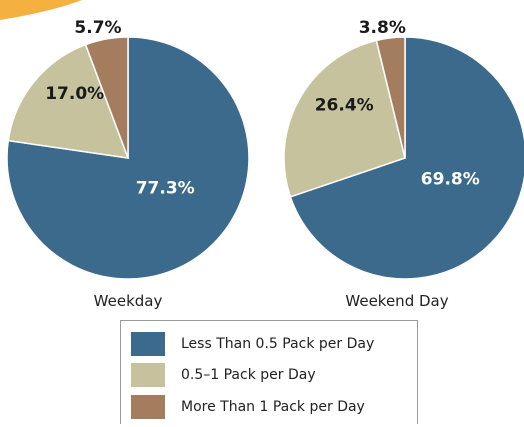 The width and height of the screenshot is (524, 427). Describe the element at coordinates (97, 28) in the screenshot. I see `data-label-more-than-one-pack: 5.7%` at that location.